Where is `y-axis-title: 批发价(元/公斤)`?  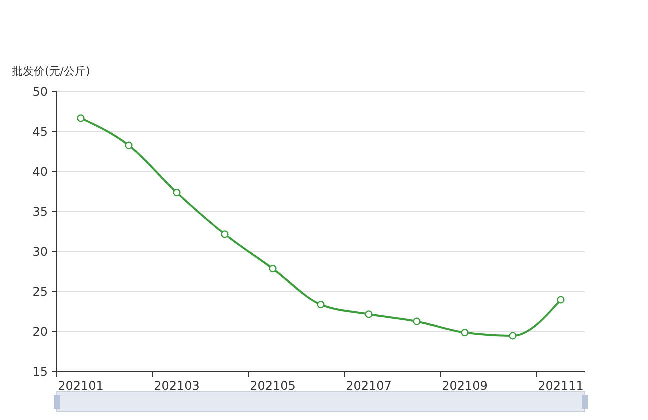 y-axis-title: 批发价(元/公斤) is located at coordinates (51, 71).